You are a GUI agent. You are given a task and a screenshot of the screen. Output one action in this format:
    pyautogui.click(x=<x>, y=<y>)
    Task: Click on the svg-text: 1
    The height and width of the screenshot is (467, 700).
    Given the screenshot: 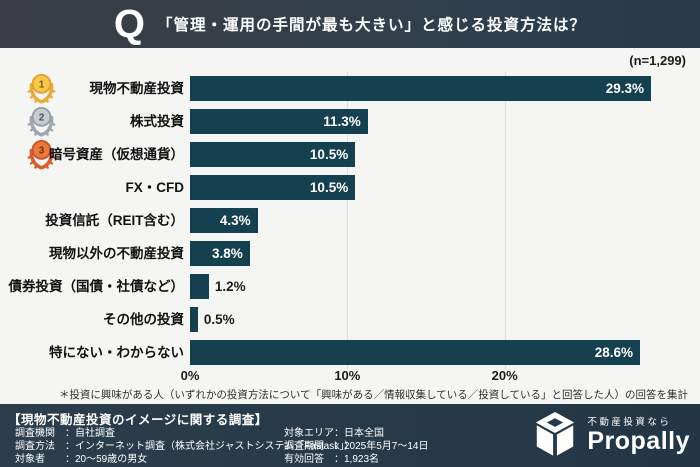 What is the action you would take?
    pyautogui.click(x=42, y=85)
    